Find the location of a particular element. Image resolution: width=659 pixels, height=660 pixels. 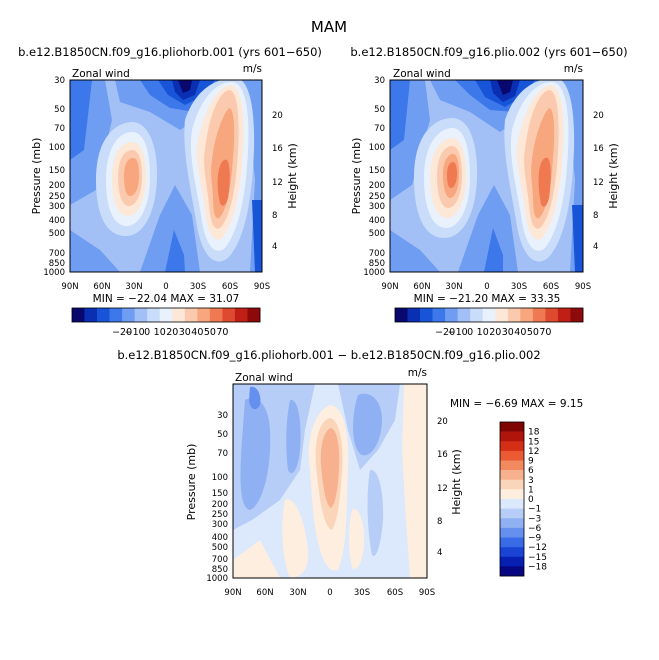

height-tick-label: 4 is located at coordinates (595, 247).